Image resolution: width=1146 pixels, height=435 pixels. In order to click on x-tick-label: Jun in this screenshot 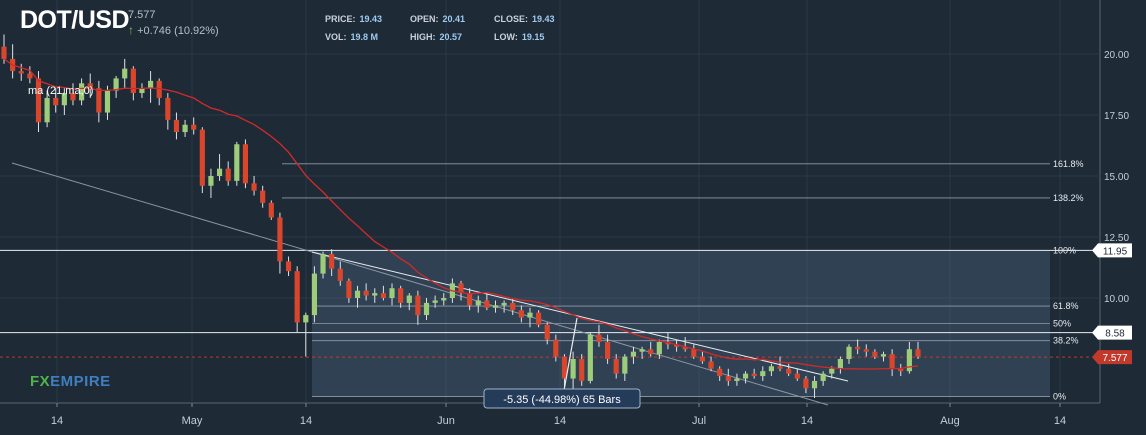, I will do `click(446, 421)`.